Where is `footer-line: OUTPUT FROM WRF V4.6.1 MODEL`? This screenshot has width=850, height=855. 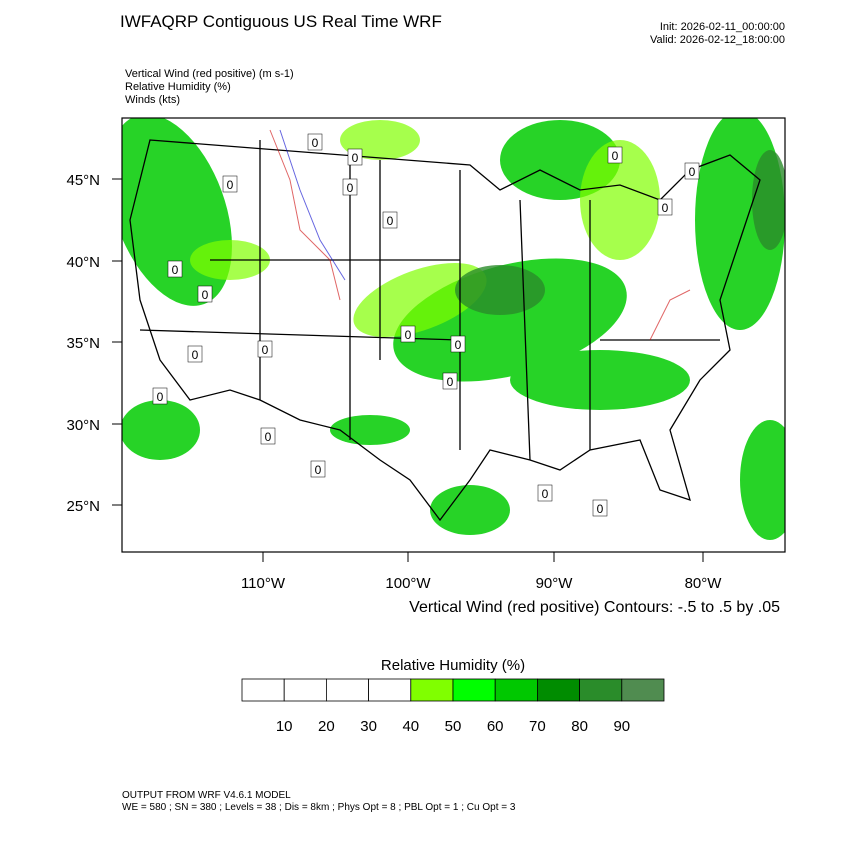 footer-line: OUTPUT FROM WRF V4.6.1 MODEL is located at coordinates (206, 795).